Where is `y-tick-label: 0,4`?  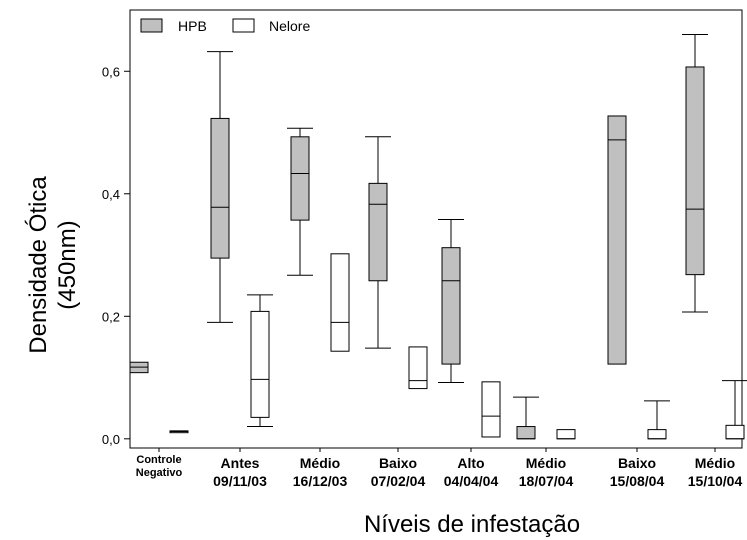 y-tick-label: 0,4 is located at coordinates (111, 194).